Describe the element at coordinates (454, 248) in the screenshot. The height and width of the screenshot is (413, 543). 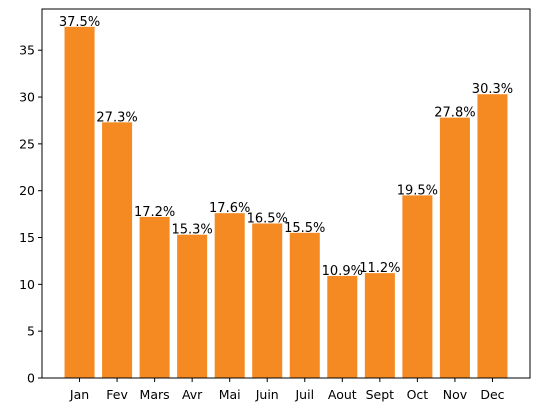
I see `bar-nov` at that location.